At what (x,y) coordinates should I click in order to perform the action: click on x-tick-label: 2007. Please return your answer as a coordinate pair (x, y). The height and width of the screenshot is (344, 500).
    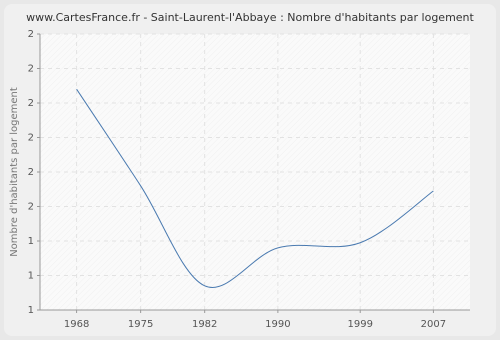
    Looking at the image, I should click on (433, 324).